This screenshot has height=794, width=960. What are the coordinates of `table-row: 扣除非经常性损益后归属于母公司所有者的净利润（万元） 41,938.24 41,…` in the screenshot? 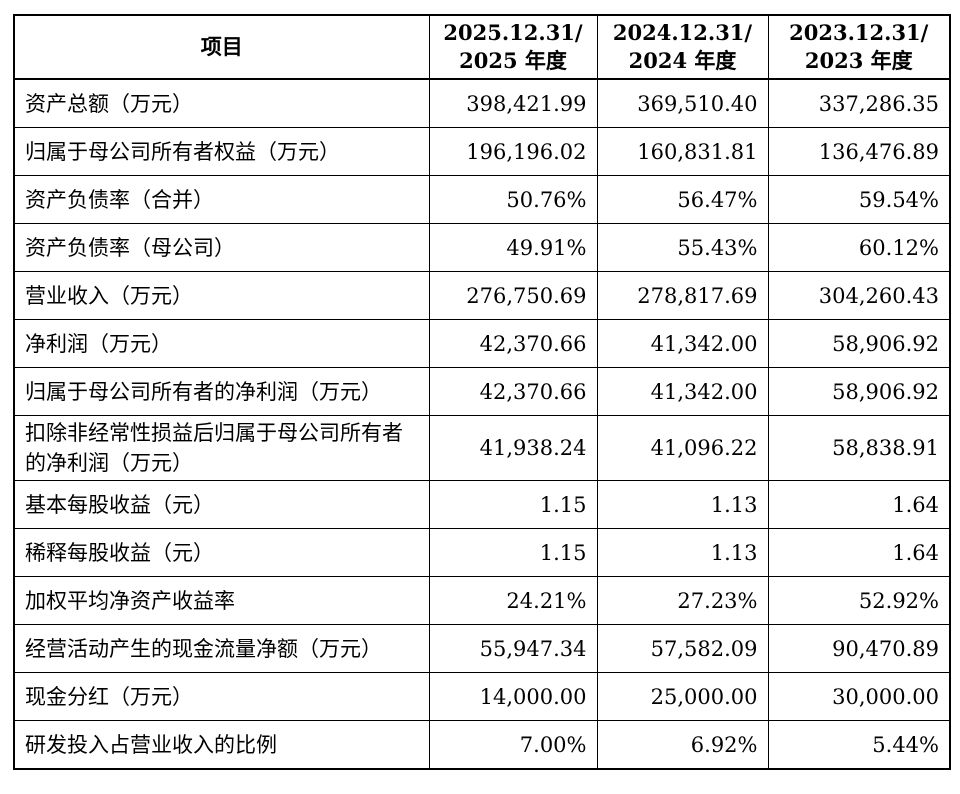 It's located at (482, 448).